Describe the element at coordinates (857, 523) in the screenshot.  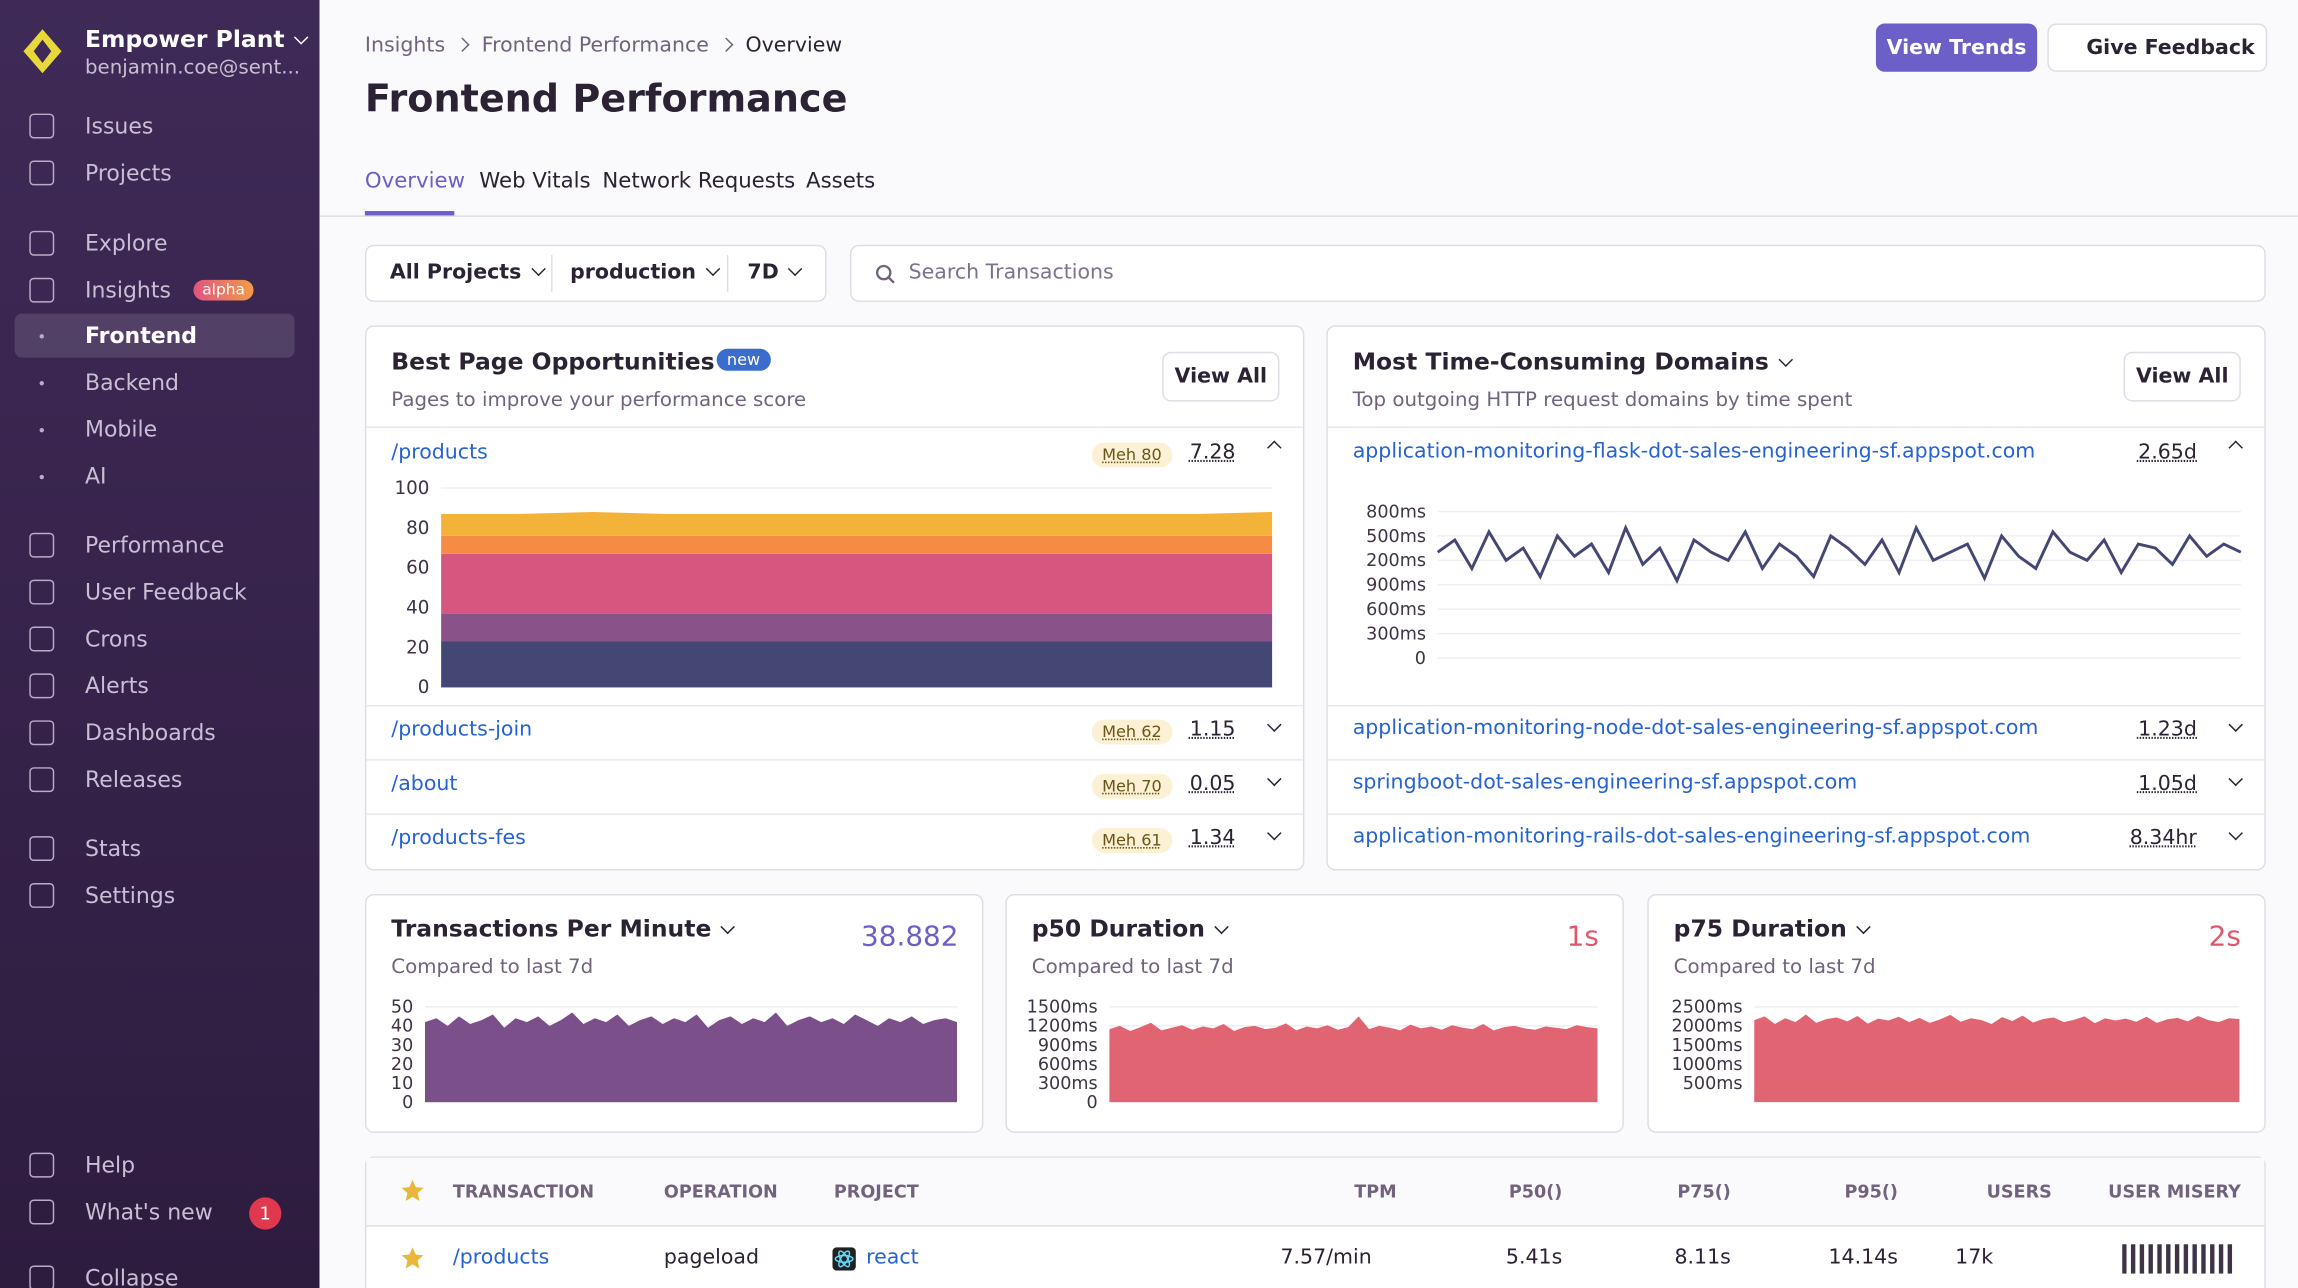
I see `area-layer` at that location.